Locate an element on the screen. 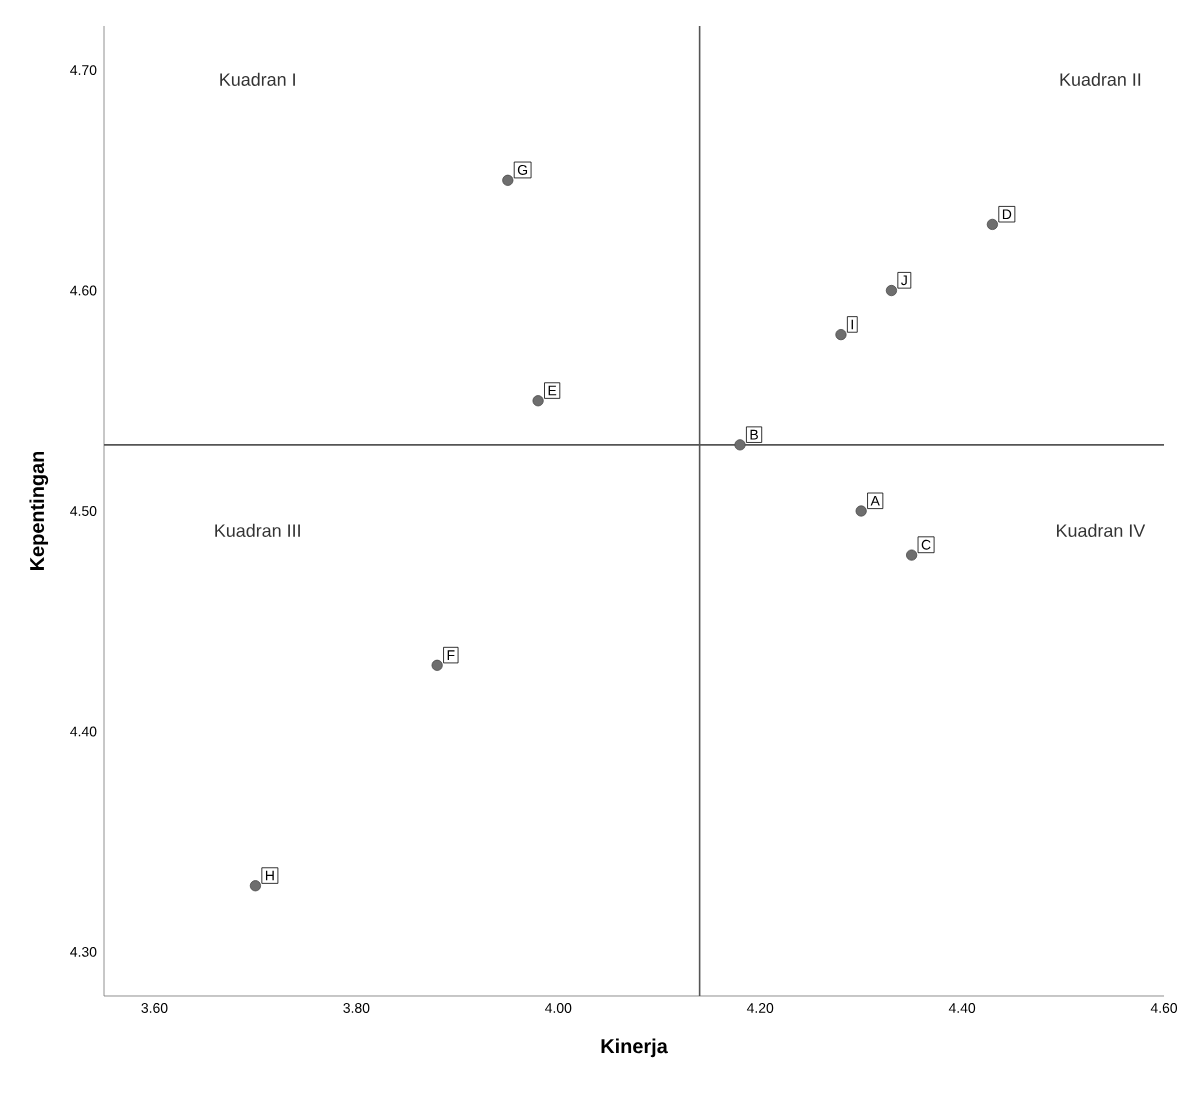 This screenshot has height=1098, width=1190. y-axis-title: Kepentingan is located at coordinates (39, 510).